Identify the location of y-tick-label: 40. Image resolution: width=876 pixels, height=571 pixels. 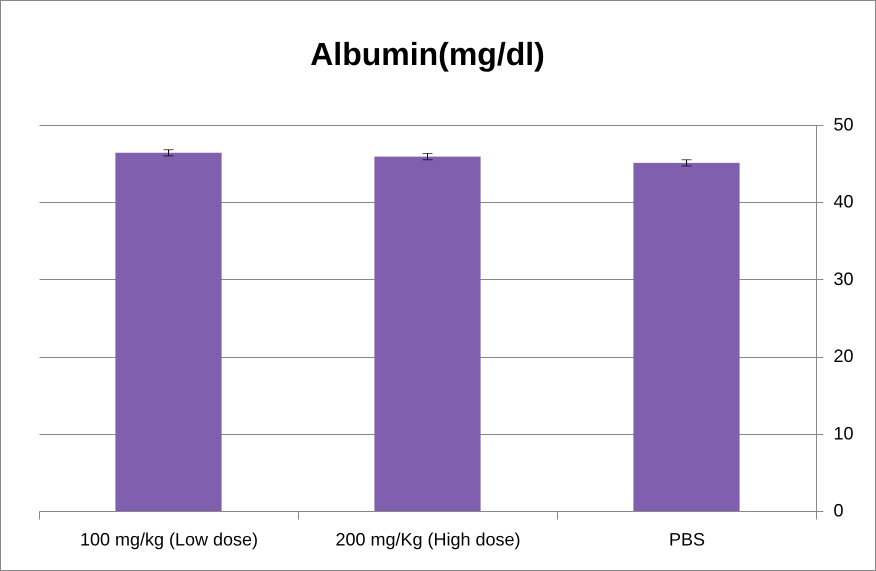
(844, 202).